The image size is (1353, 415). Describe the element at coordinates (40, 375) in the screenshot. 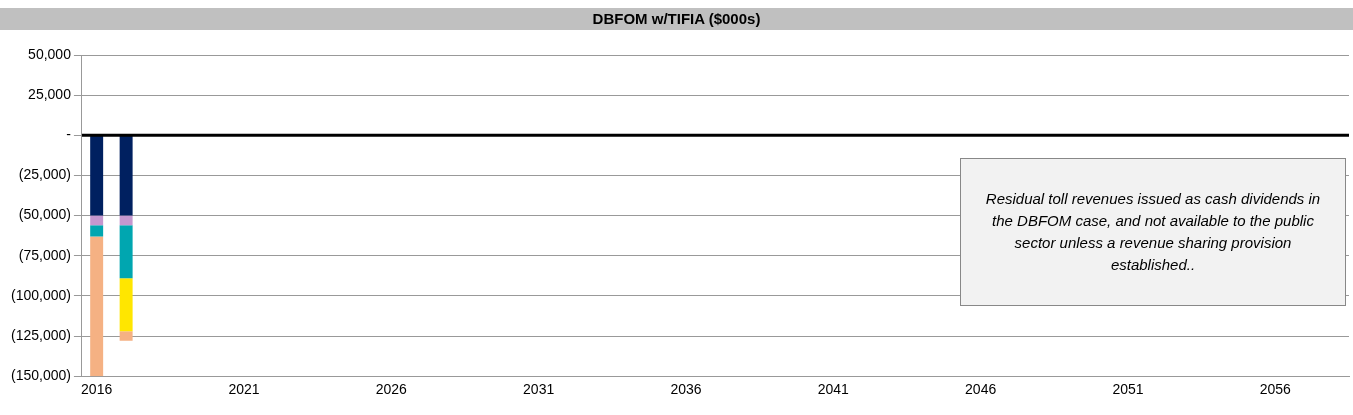

I see `y-tick-label: (150,000)` at that location.